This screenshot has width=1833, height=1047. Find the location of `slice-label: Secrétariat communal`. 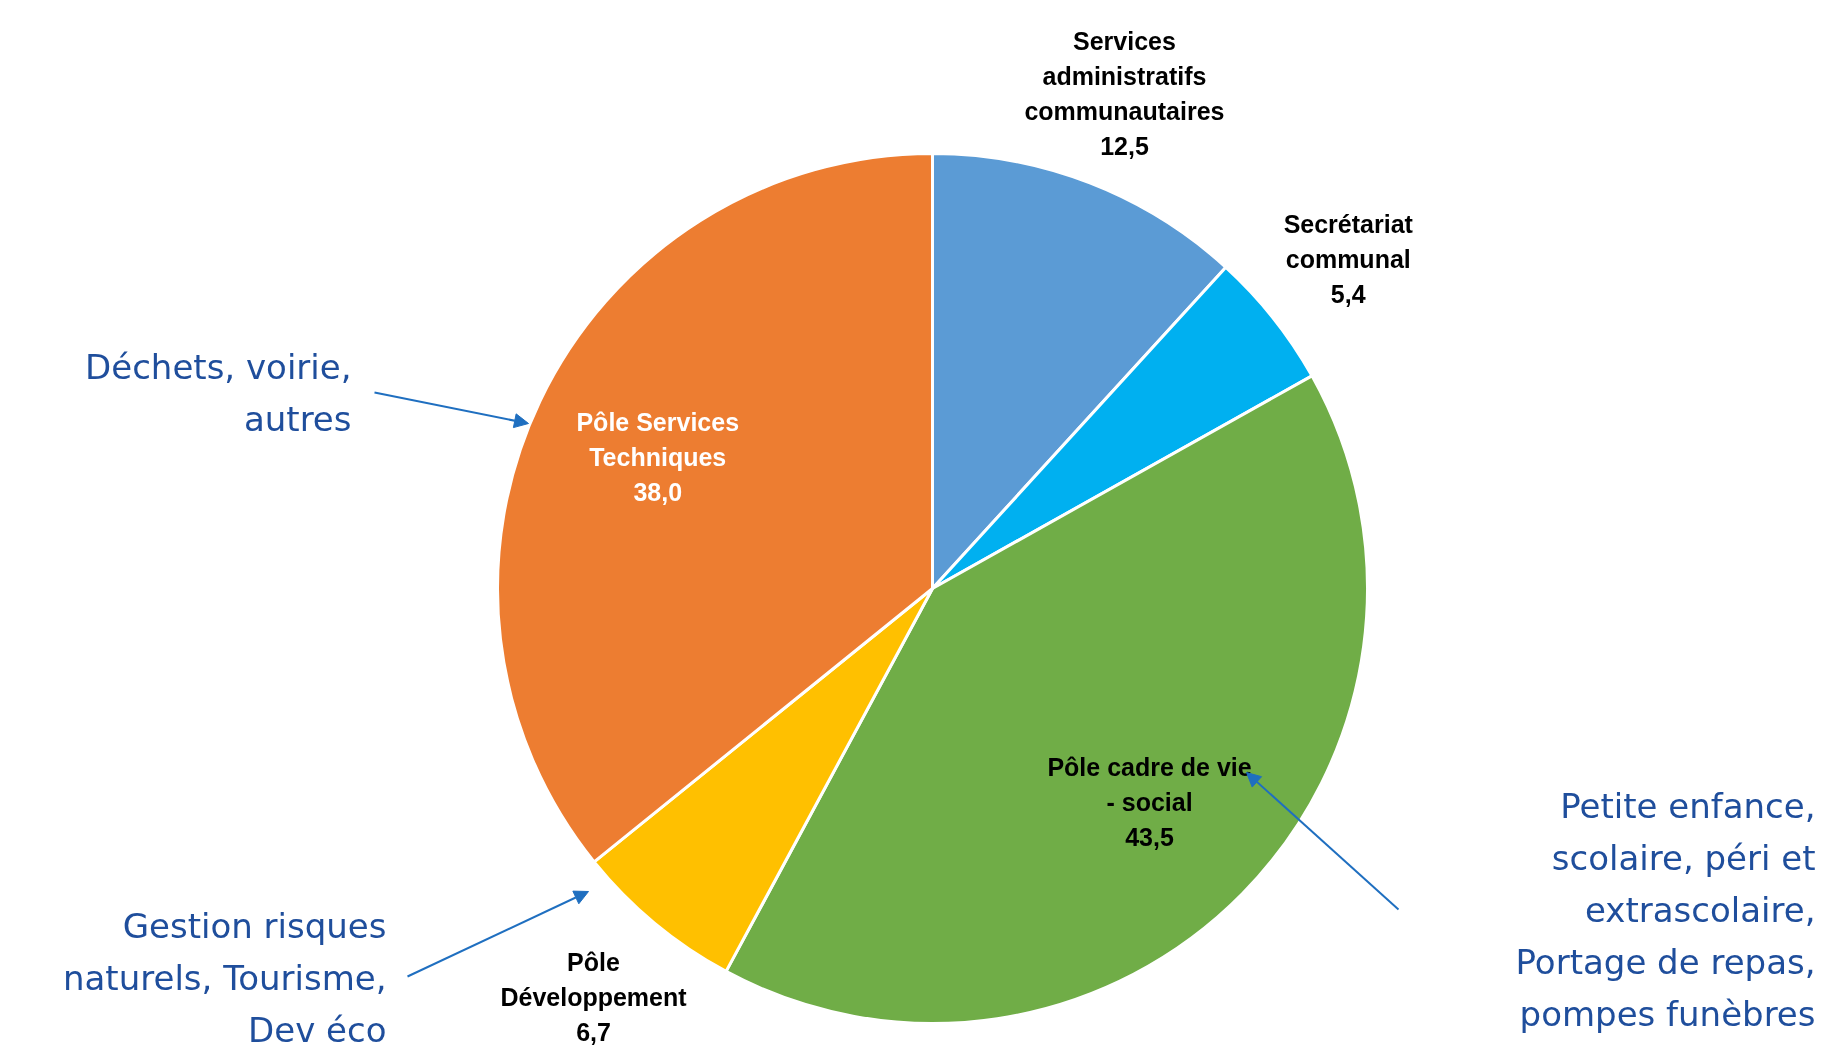

slice-label: Secrétariat communal is located at coordinates (1348, 241).